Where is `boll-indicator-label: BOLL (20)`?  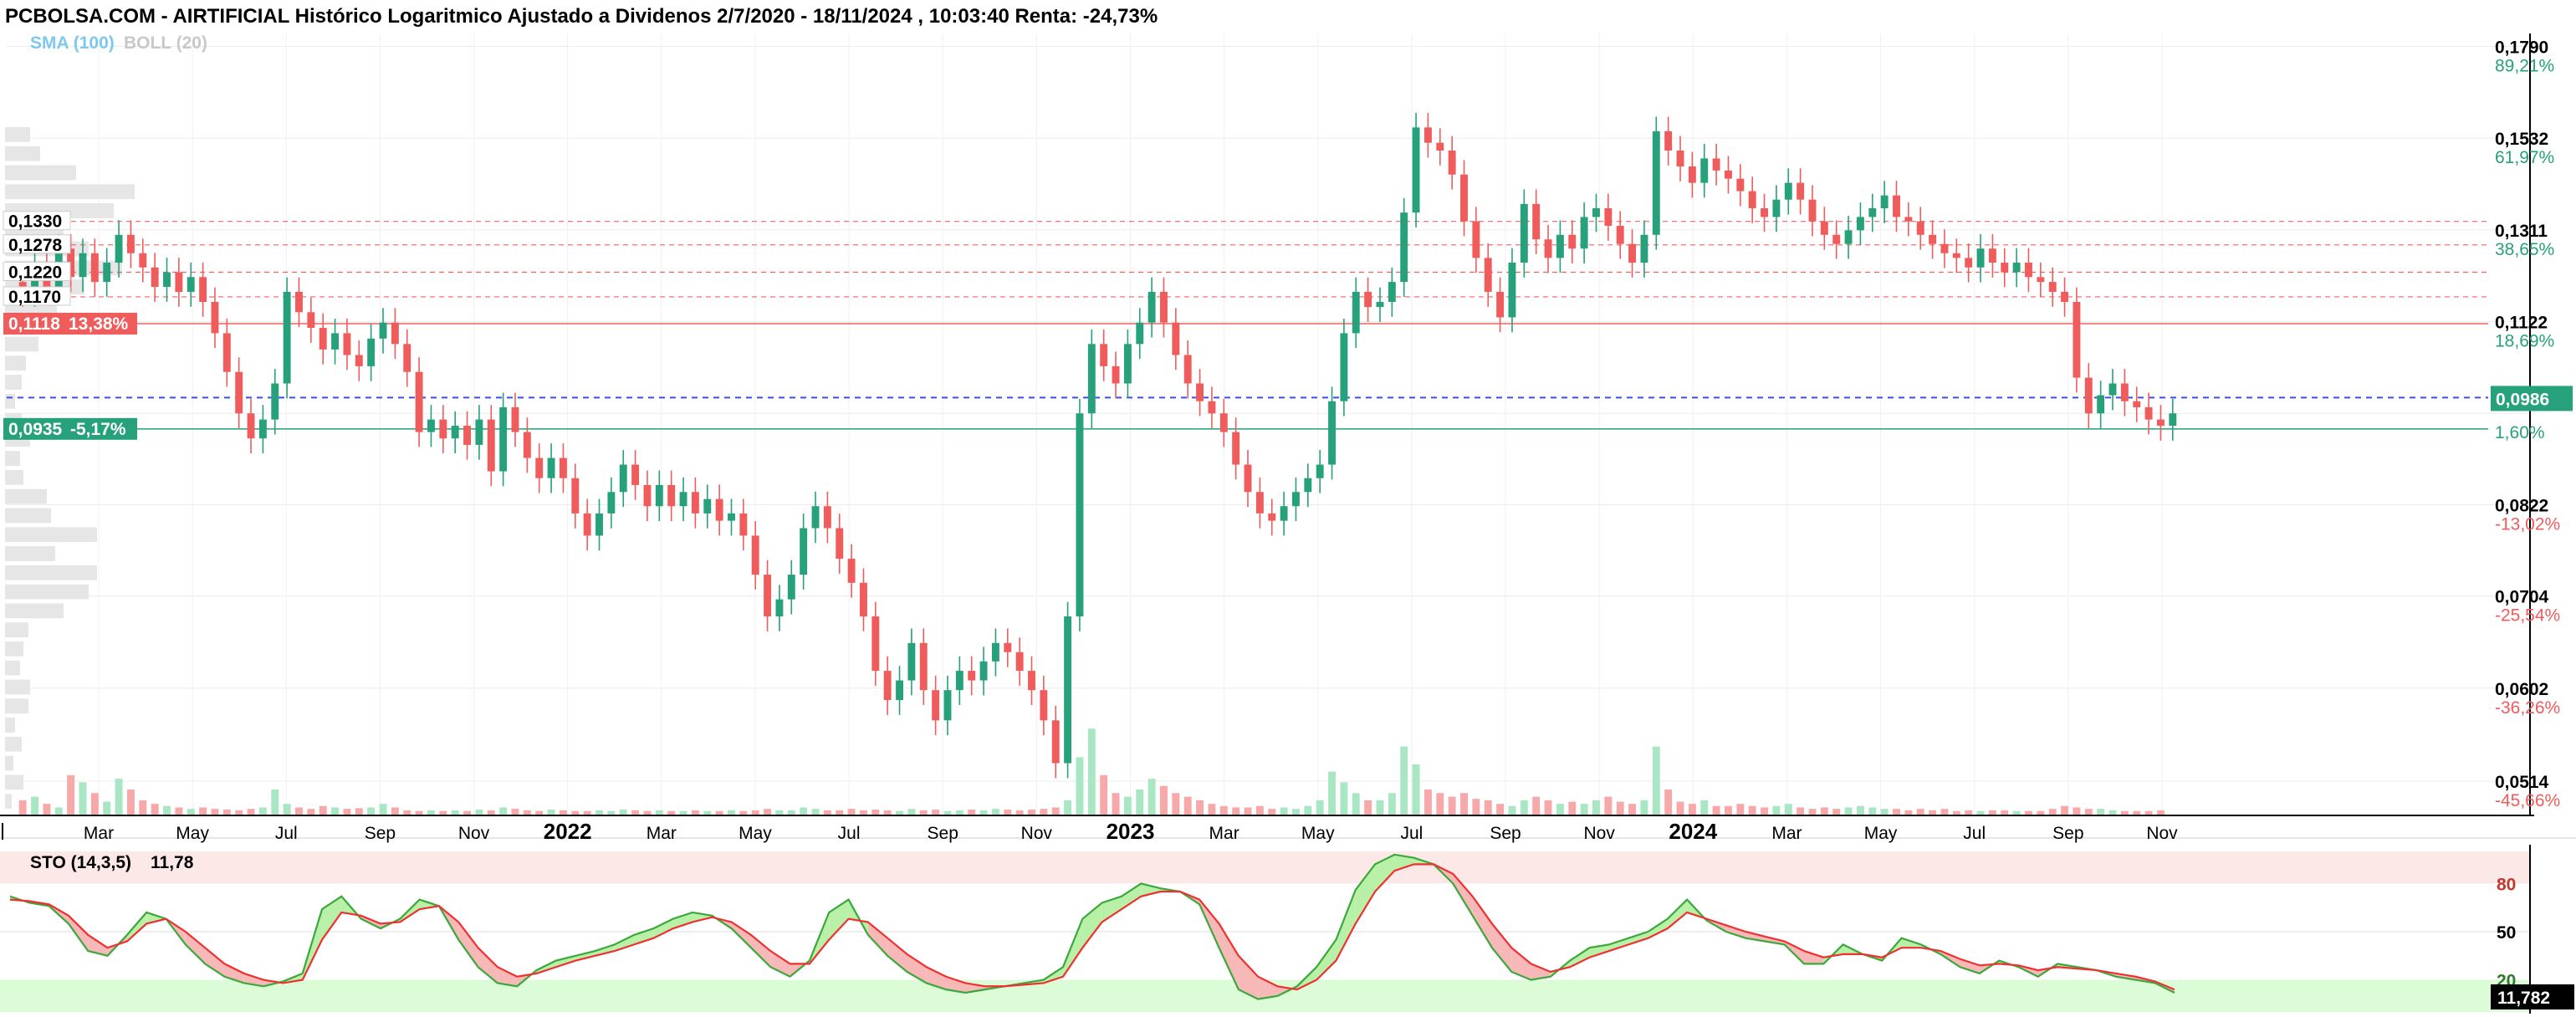 boll-indicator-label: BOLL (20) is located at coordinates (165, 43).